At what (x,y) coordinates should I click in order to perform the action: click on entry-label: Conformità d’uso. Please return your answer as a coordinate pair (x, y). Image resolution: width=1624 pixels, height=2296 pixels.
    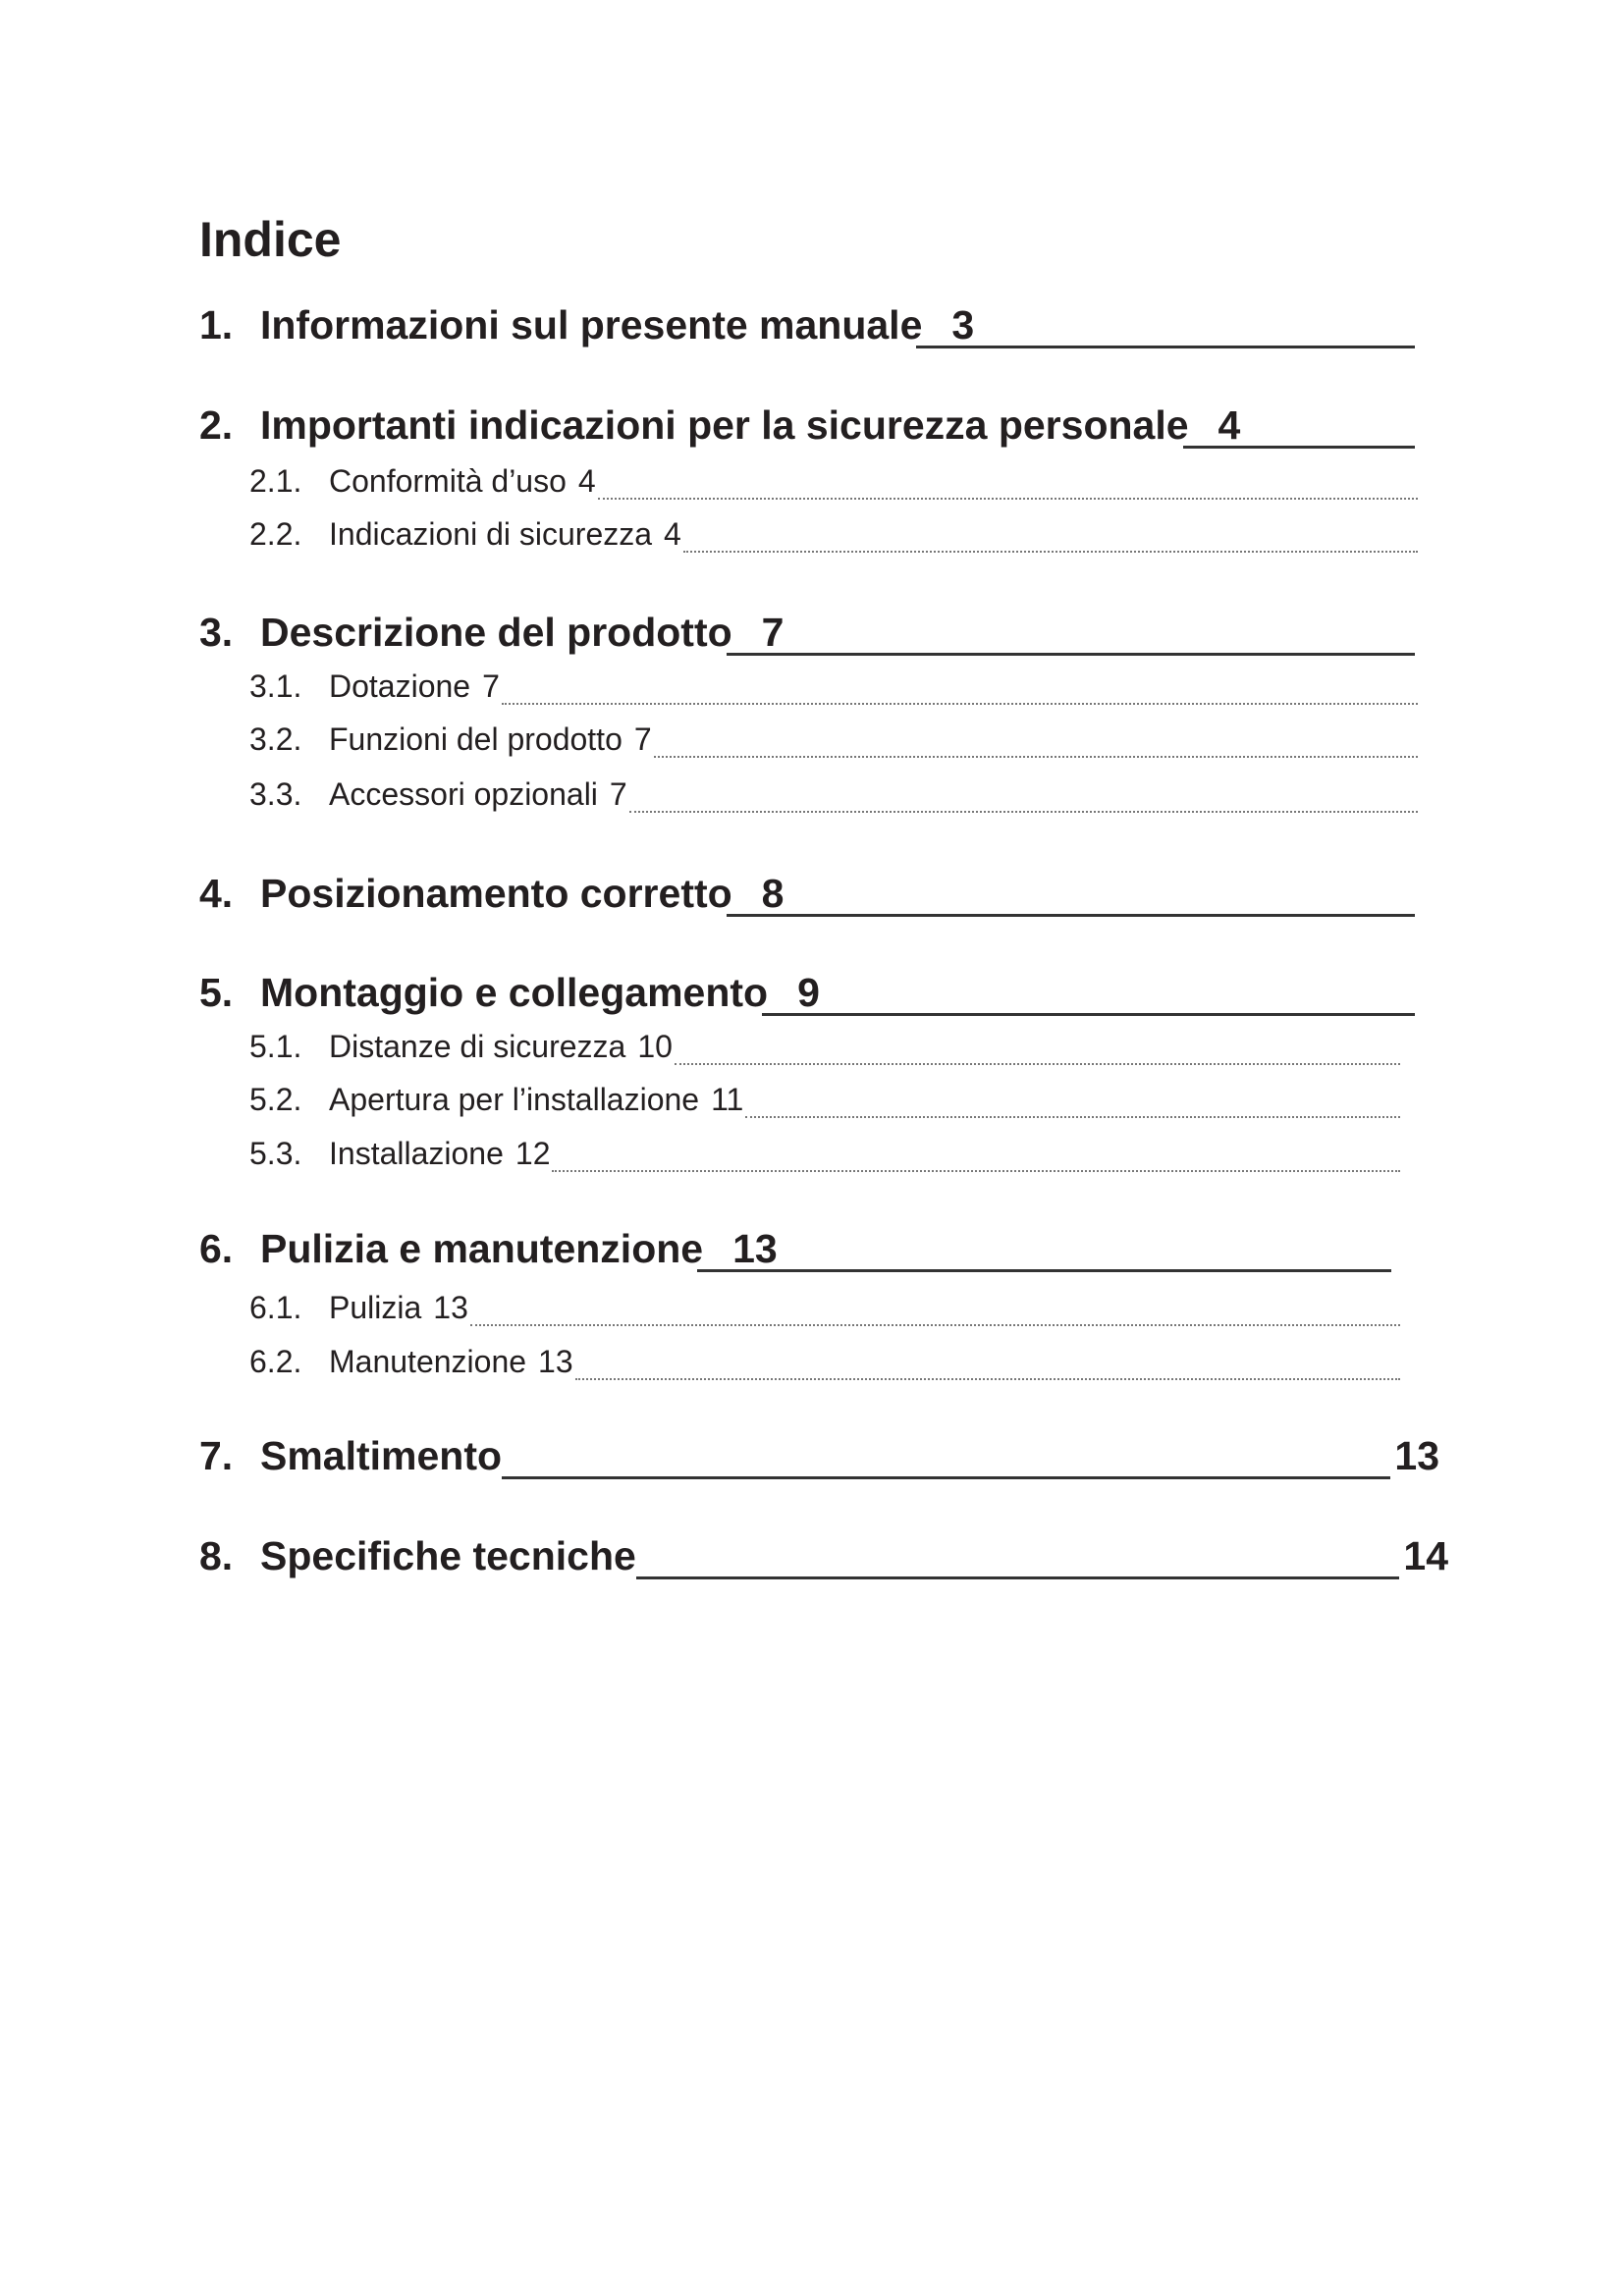
    Looking at the image, I should click on (448, 481).